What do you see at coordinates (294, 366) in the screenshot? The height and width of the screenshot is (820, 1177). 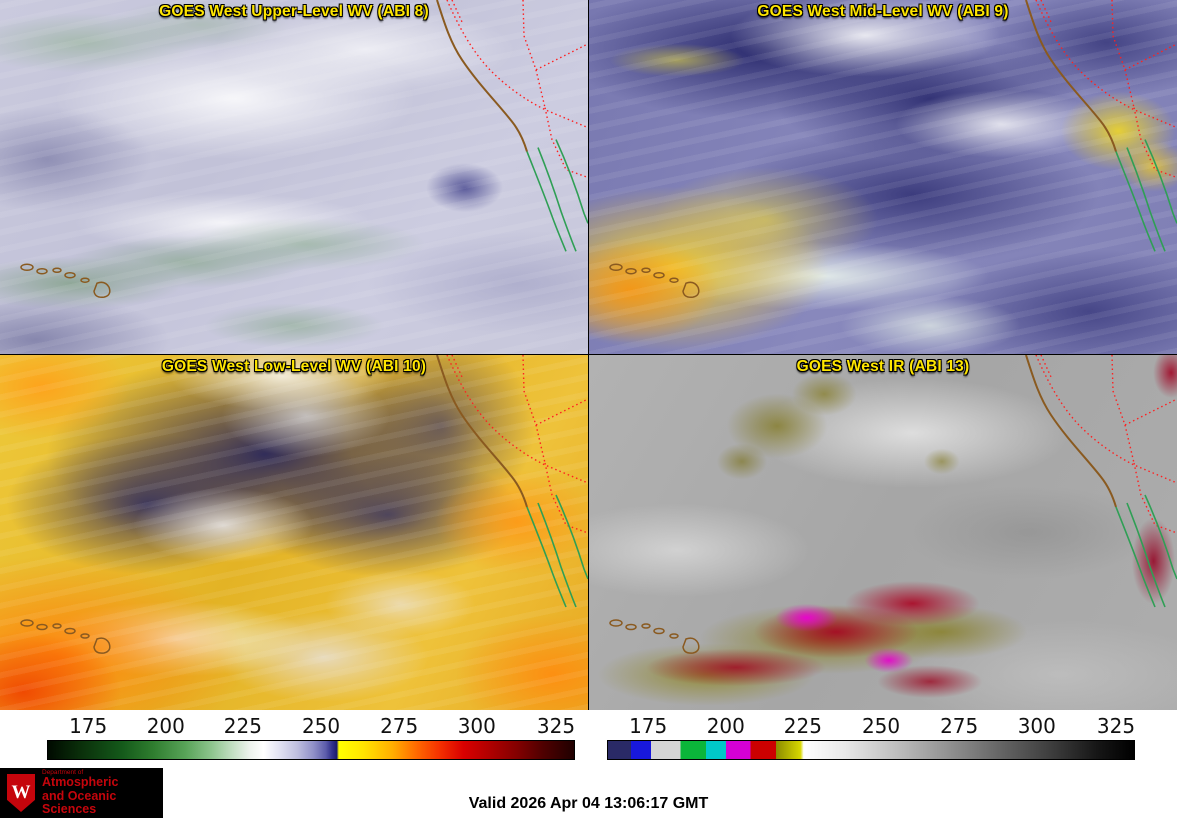 I see `panel-title-low-wv: GOES West Low-Level WV (ABI 10)` at bounding box center [294, 366].